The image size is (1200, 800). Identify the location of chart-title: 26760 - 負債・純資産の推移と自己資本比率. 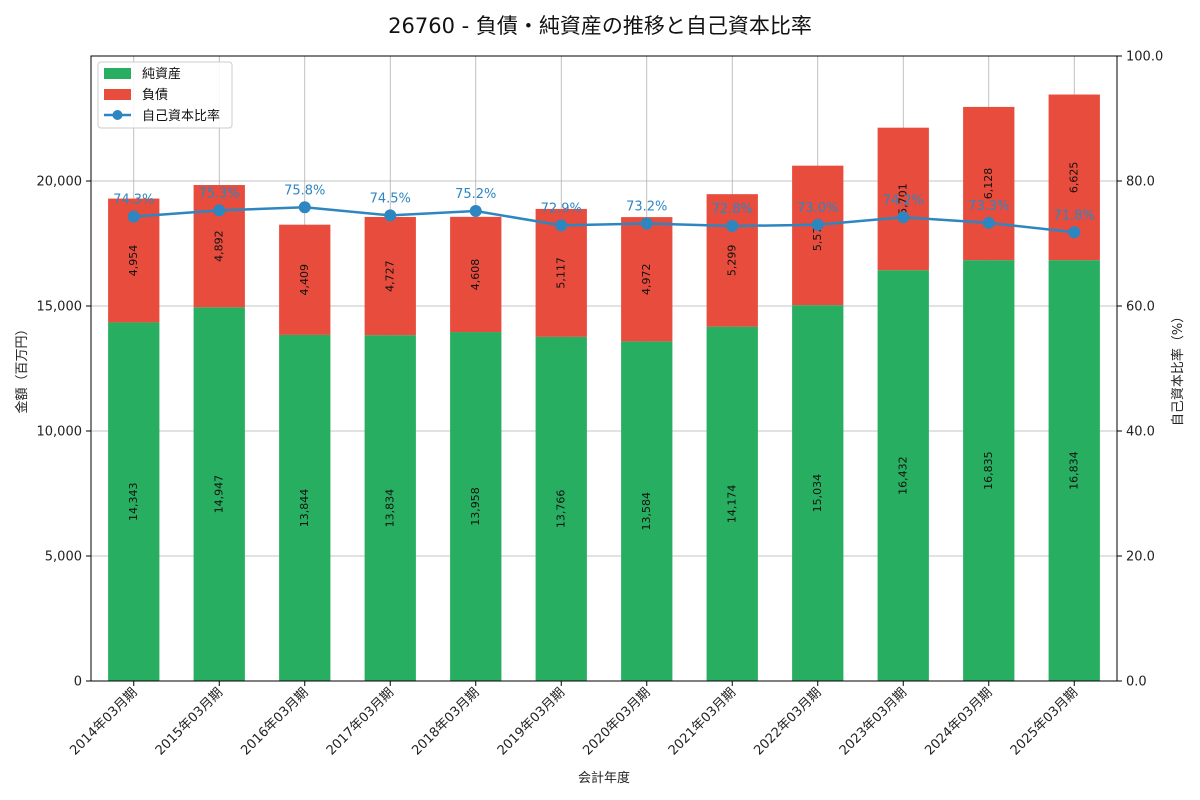
(600, 26).